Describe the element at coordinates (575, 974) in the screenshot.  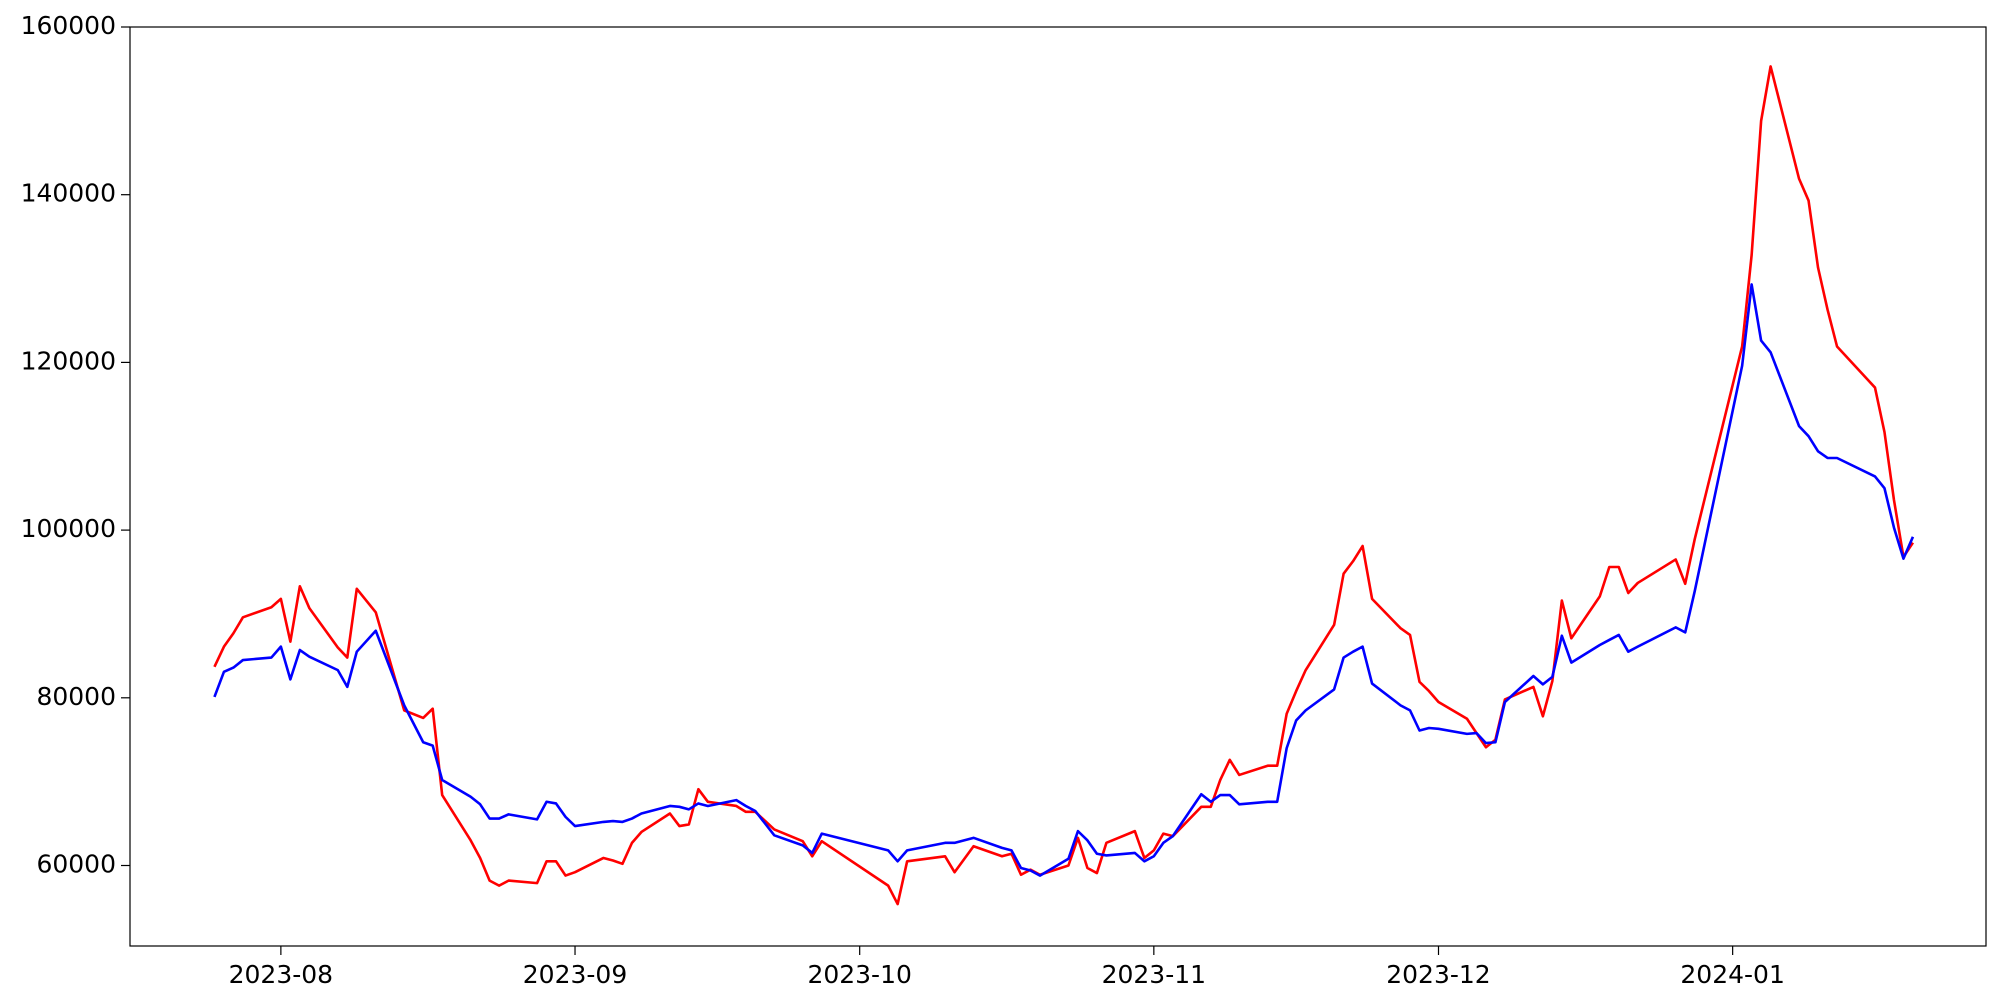
I see `x-tick-label: 2023-09` at that location.